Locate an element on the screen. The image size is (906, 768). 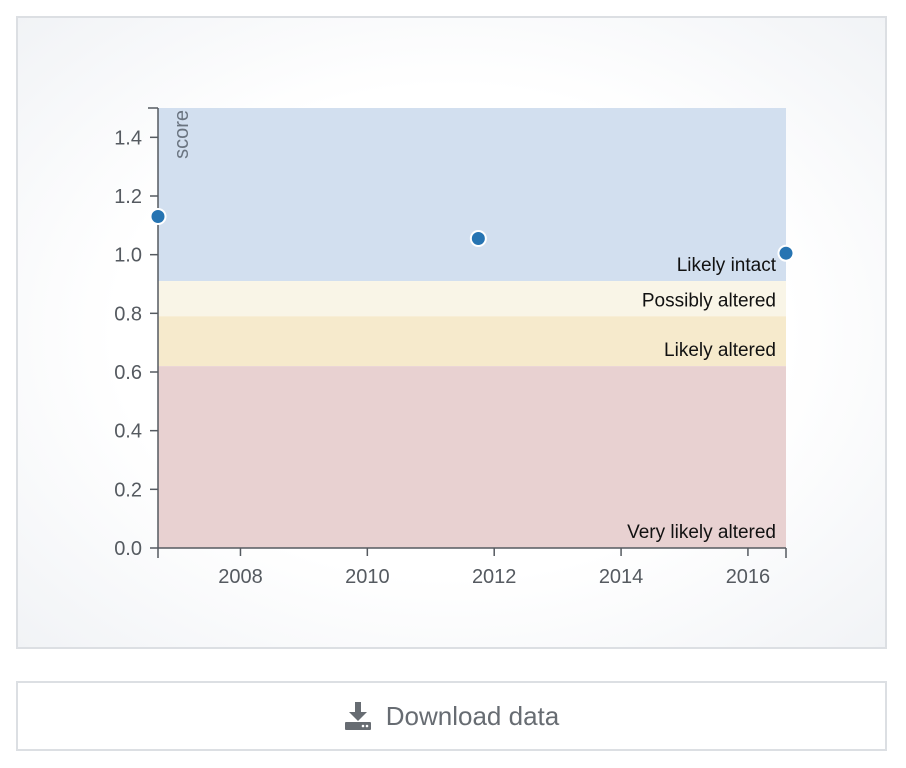
x-tick-label: 2008 is located at coordinates (240, 577).